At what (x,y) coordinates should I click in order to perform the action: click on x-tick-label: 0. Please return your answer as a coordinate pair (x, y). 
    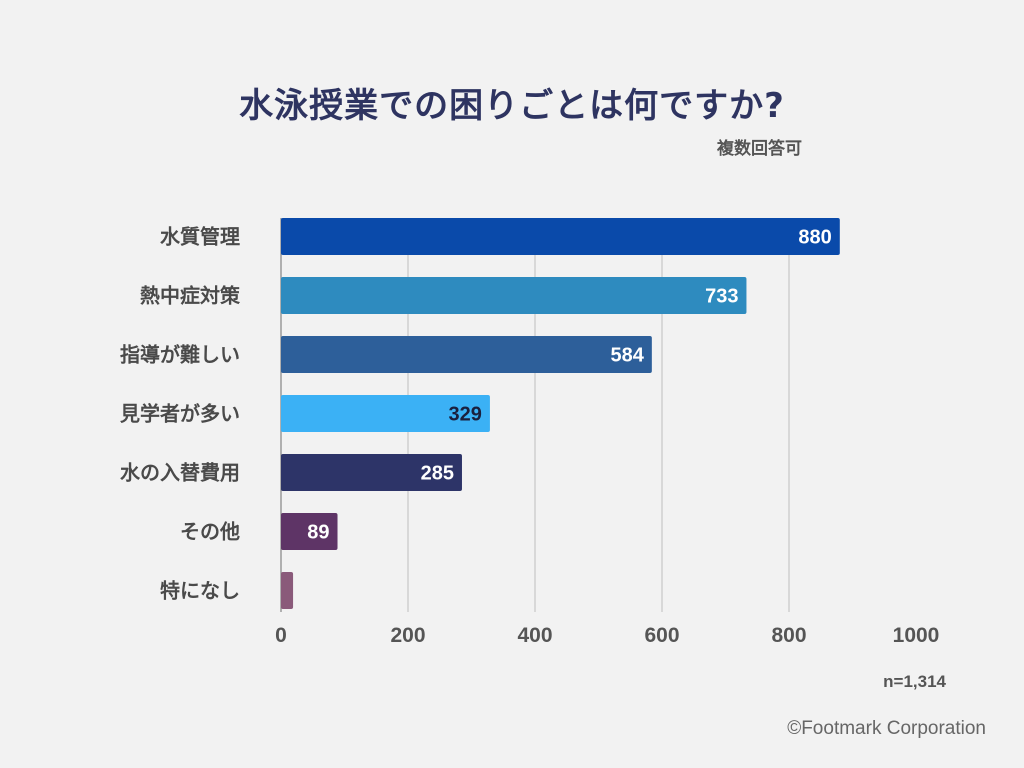
    Looking at the image, I should click on (281, 635).